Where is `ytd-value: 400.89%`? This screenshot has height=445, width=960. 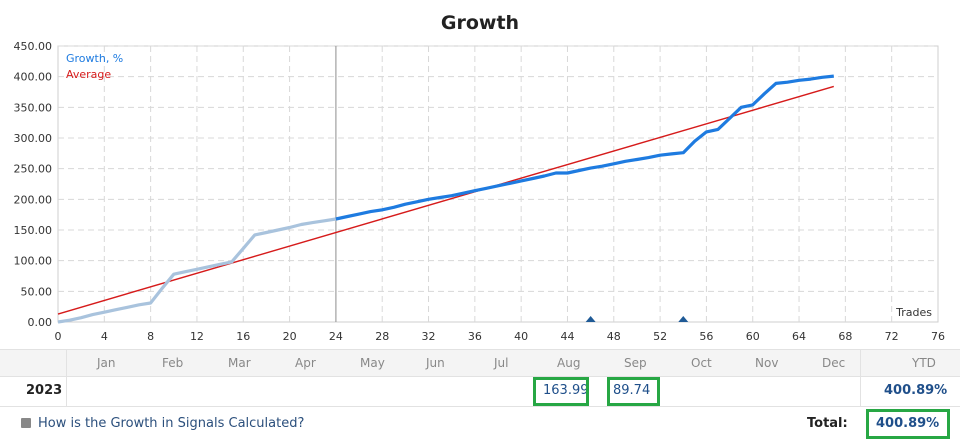 ytd-value: 400.89% is located at coordinates (916, 390).